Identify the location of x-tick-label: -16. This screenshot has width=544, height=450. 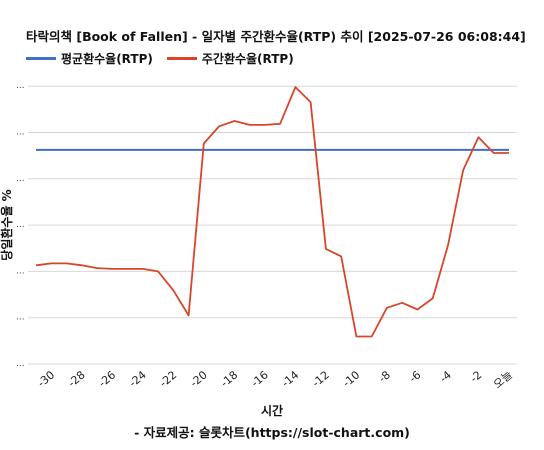
(260, 379).